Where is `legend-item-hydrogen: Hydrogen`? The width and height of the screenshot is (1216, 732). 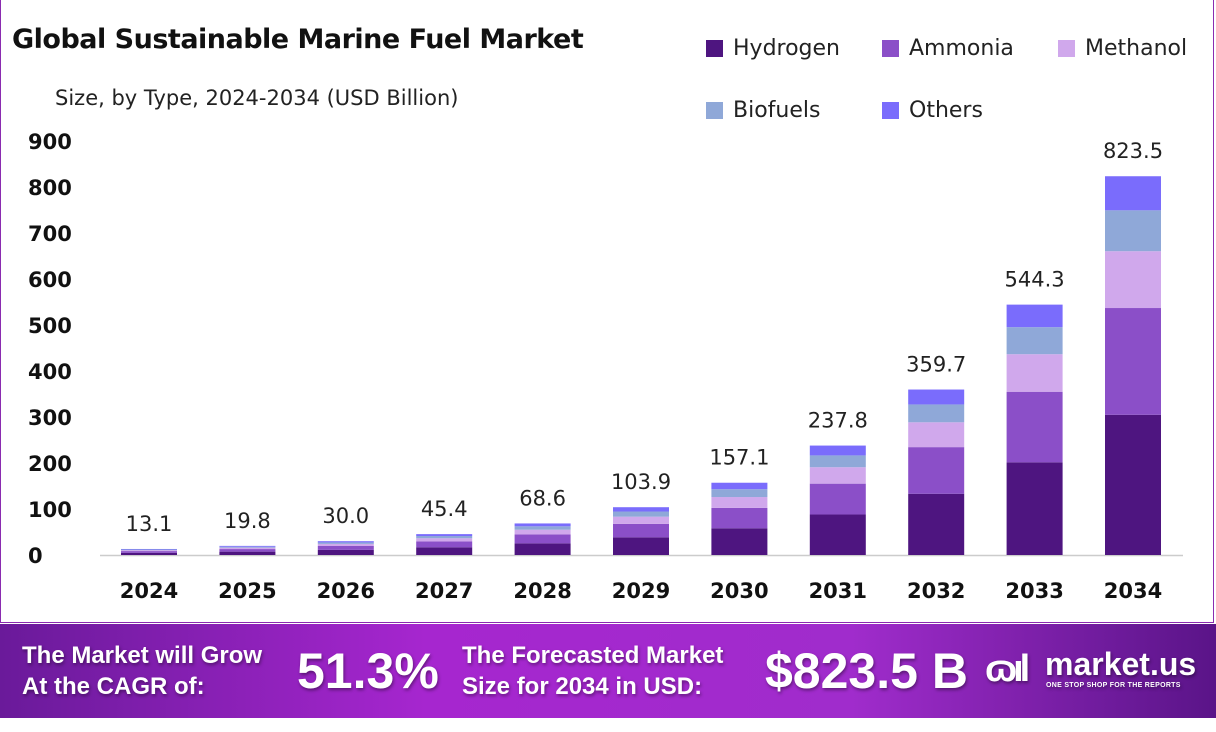 legend-item-hydrogen: Hydrogen is located at coordinates (773, 48).